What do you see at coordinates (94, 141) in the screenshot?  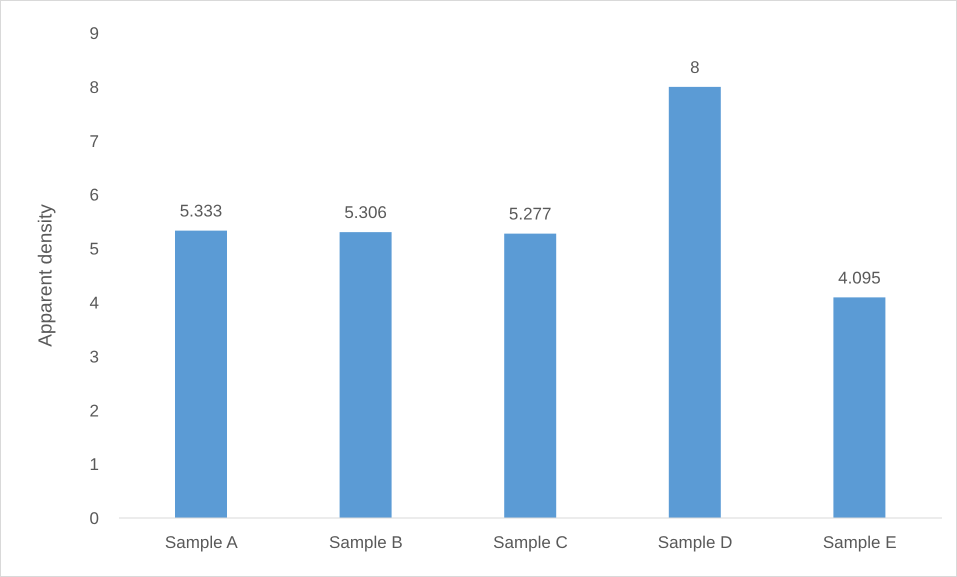 I see `y-tick-label: 7` at bounding box center [94, 141].